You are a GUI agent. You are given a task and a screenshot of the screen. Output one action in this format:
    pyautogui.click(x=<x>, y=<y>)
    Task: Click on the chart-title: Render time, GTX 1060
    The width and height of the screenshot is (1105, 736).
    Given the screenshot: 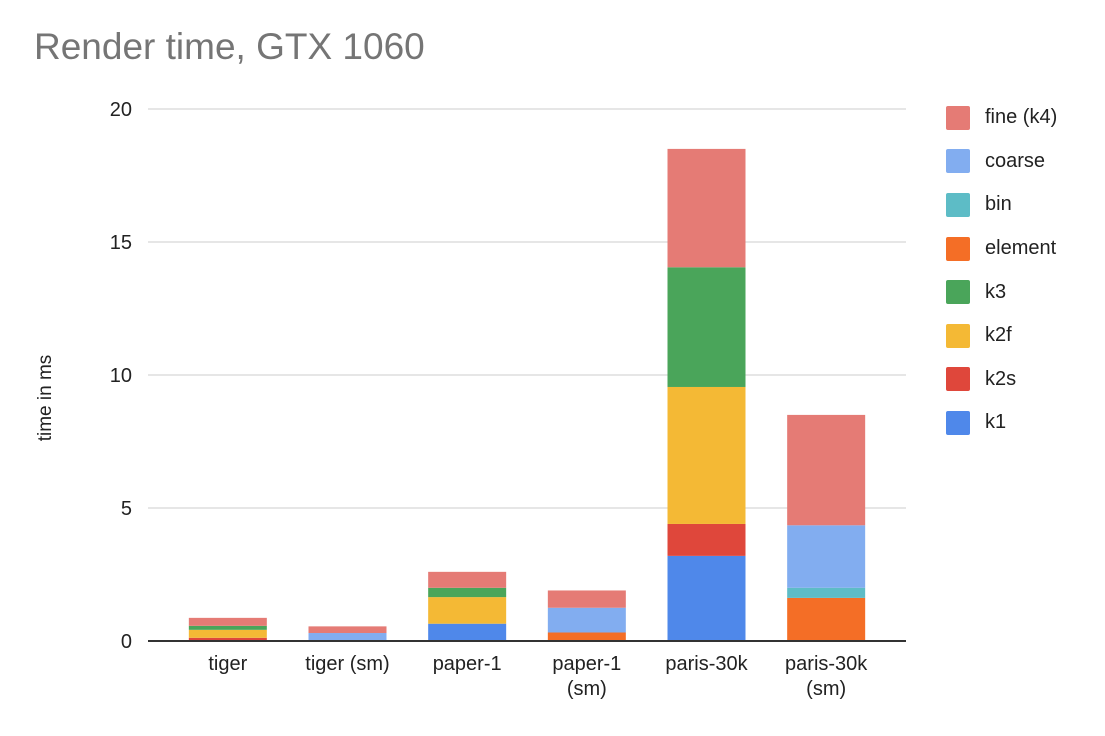 What is the action you would take?
    pyautogui.click(x=229, y=46)
    